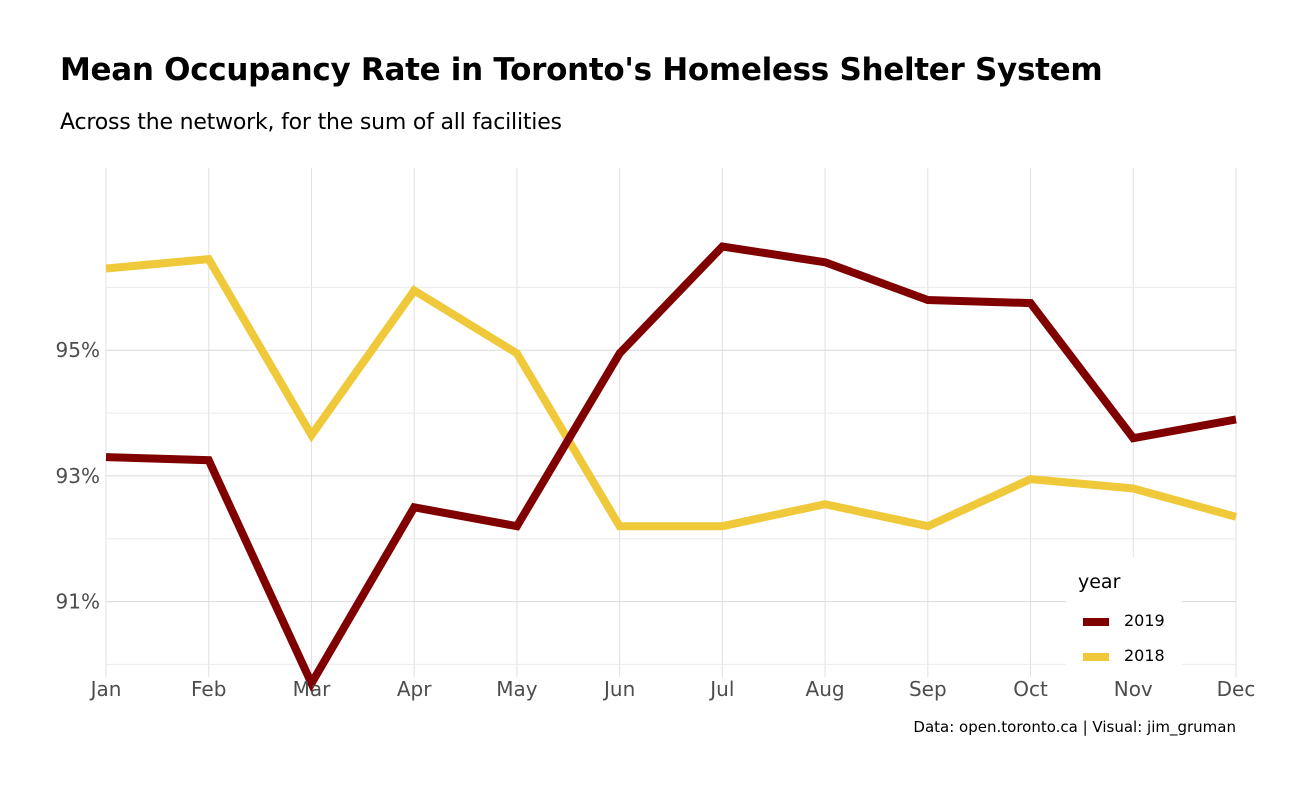  Describe the element at coordinates (618, 689) in the screenshot. I see `x-tick-label: Jun` at that location.